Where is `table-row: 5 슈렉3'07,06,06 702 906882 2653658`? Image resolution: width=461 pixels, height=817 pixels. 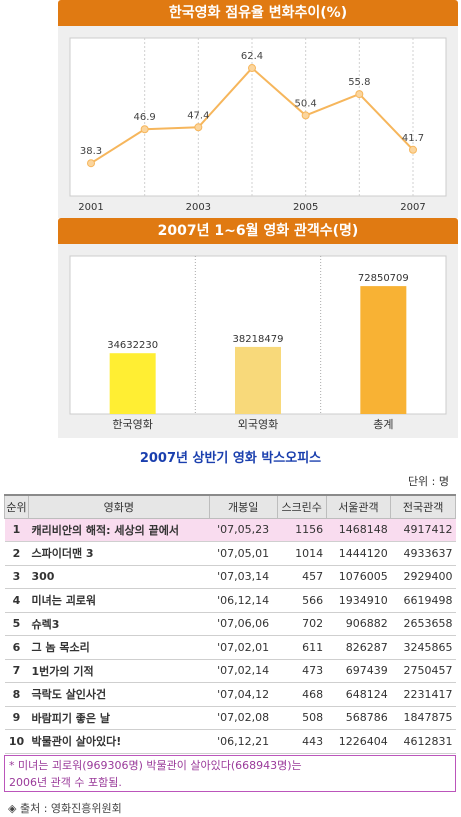 table-row: 5 슈렉3'07,06,06 702 906882 2653658 is located at coordinates (230, 624).